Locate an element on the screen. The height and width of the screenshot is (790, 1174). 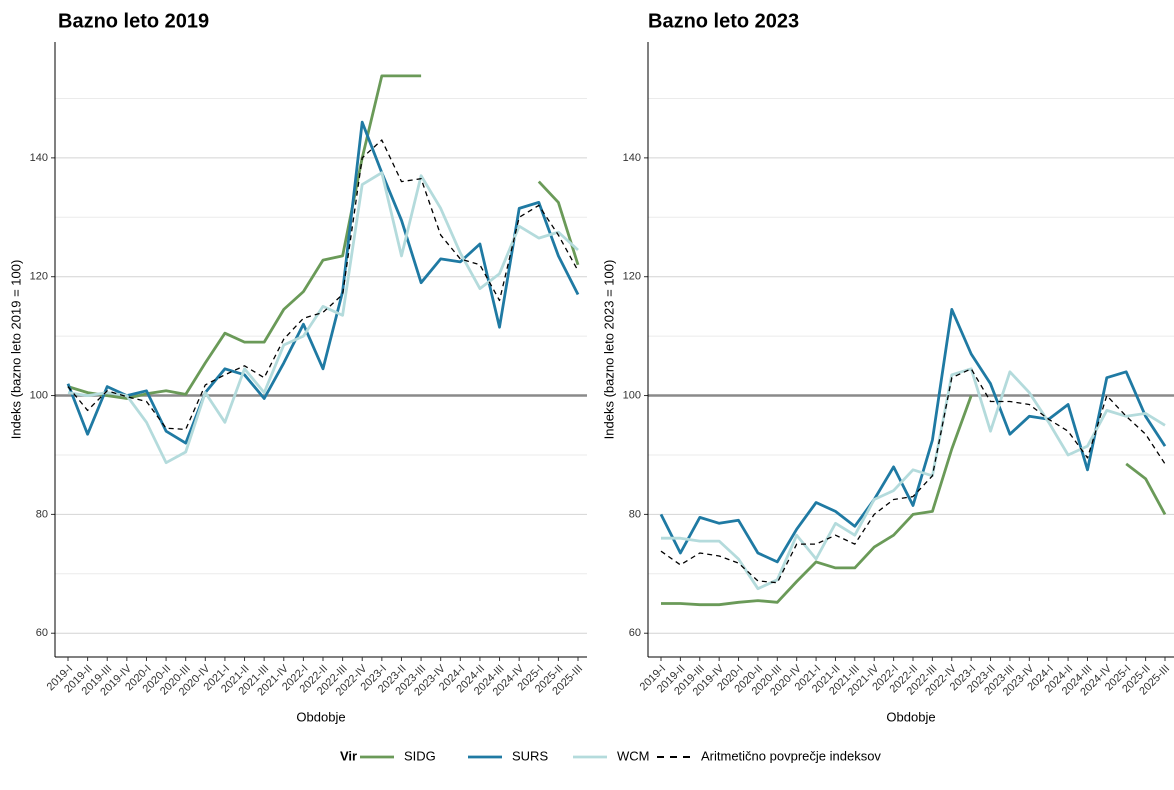
legend-label: SIDG is located at coordinates (420, 755).